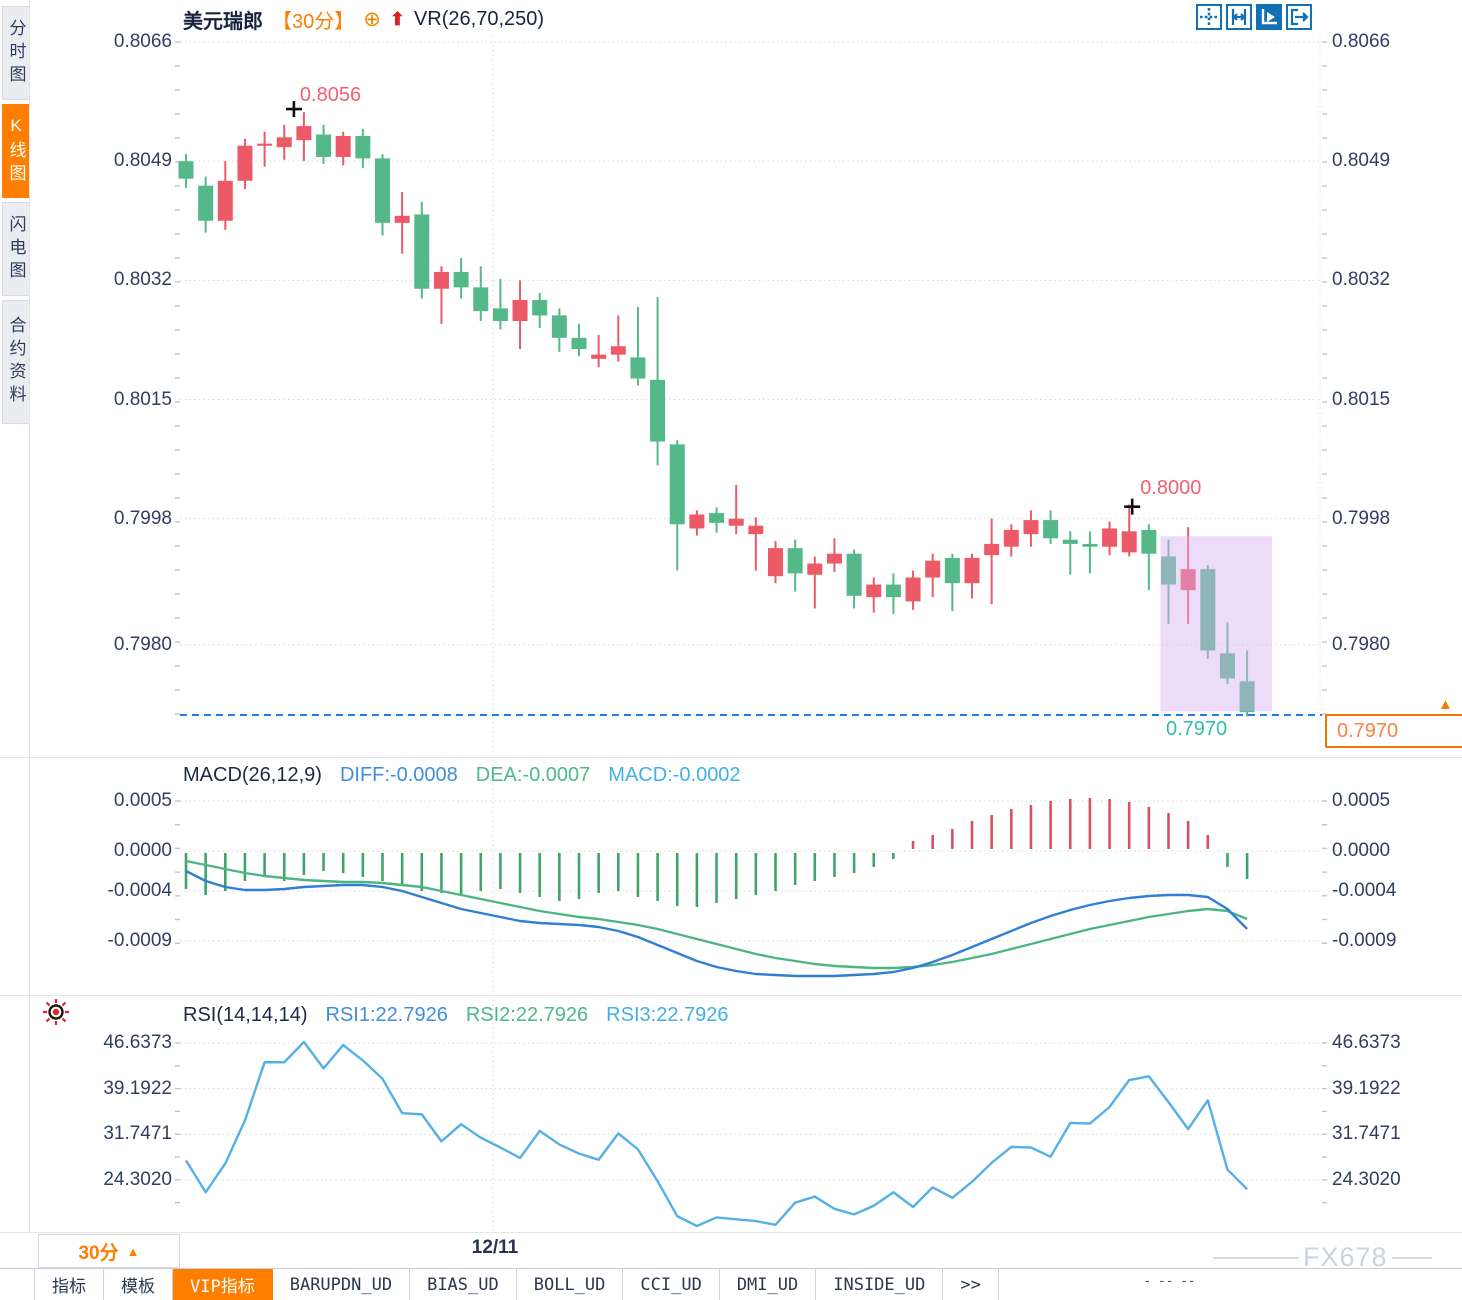 The height and width of the screenshot is (1300, 1462). Describe the element at coordinates (16, 53) in the screenshot. I see `sidebar-item-timeline: 分时图` at that location.